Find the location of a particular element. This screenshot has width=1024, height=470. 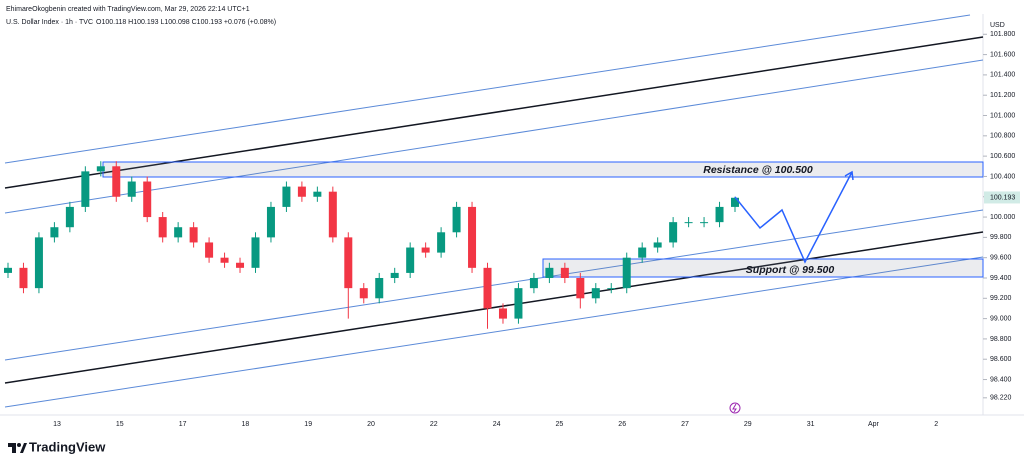

x-tick-label: 31 is located at coordinates (811, 424).